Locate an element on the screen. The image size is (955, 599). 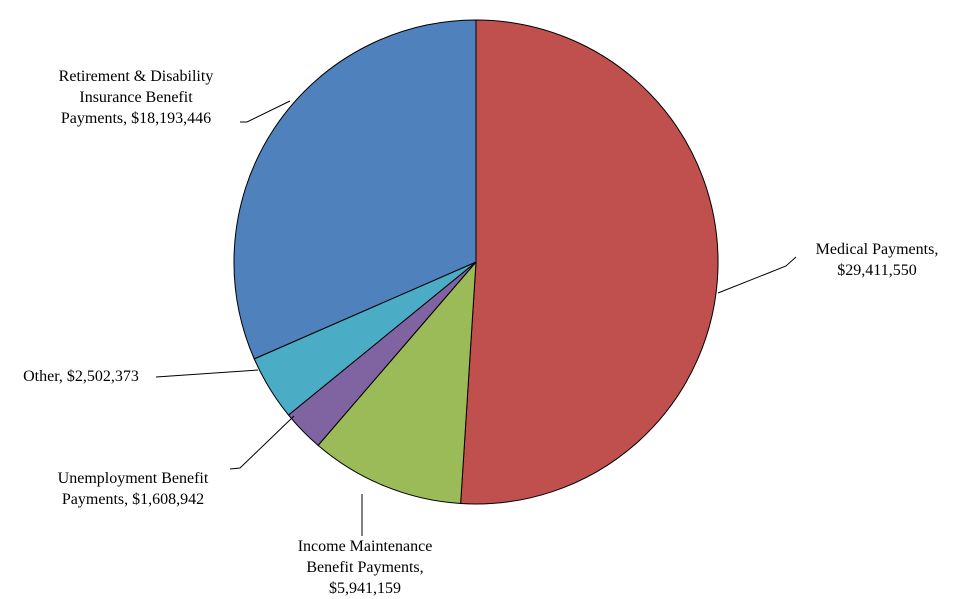
slice-label-line: Benefit Payments, is located at coordinates (365, 567).